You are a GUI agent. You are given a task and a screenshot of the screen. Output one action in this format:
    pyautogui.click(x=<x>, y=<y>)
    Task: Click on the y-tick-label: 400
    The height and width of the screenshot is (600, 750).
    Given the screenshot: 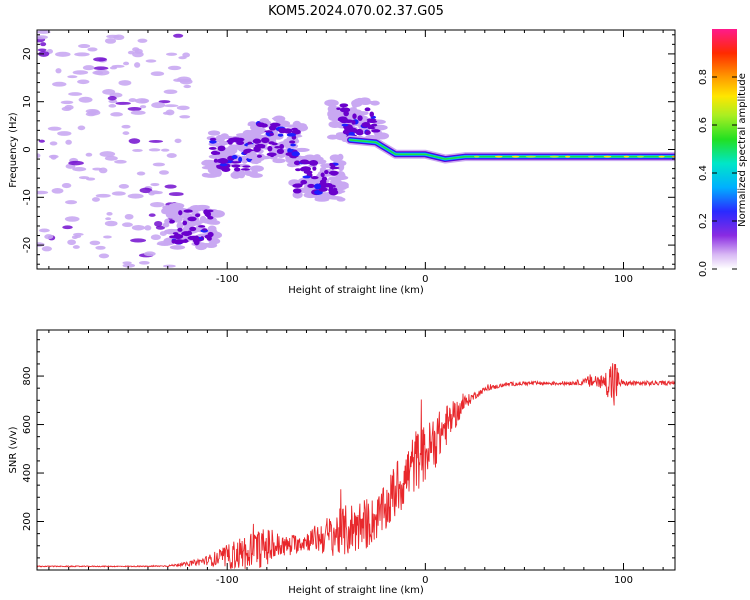 What is the action you would take?
    pyautogui.click(x=27, y=472)
    